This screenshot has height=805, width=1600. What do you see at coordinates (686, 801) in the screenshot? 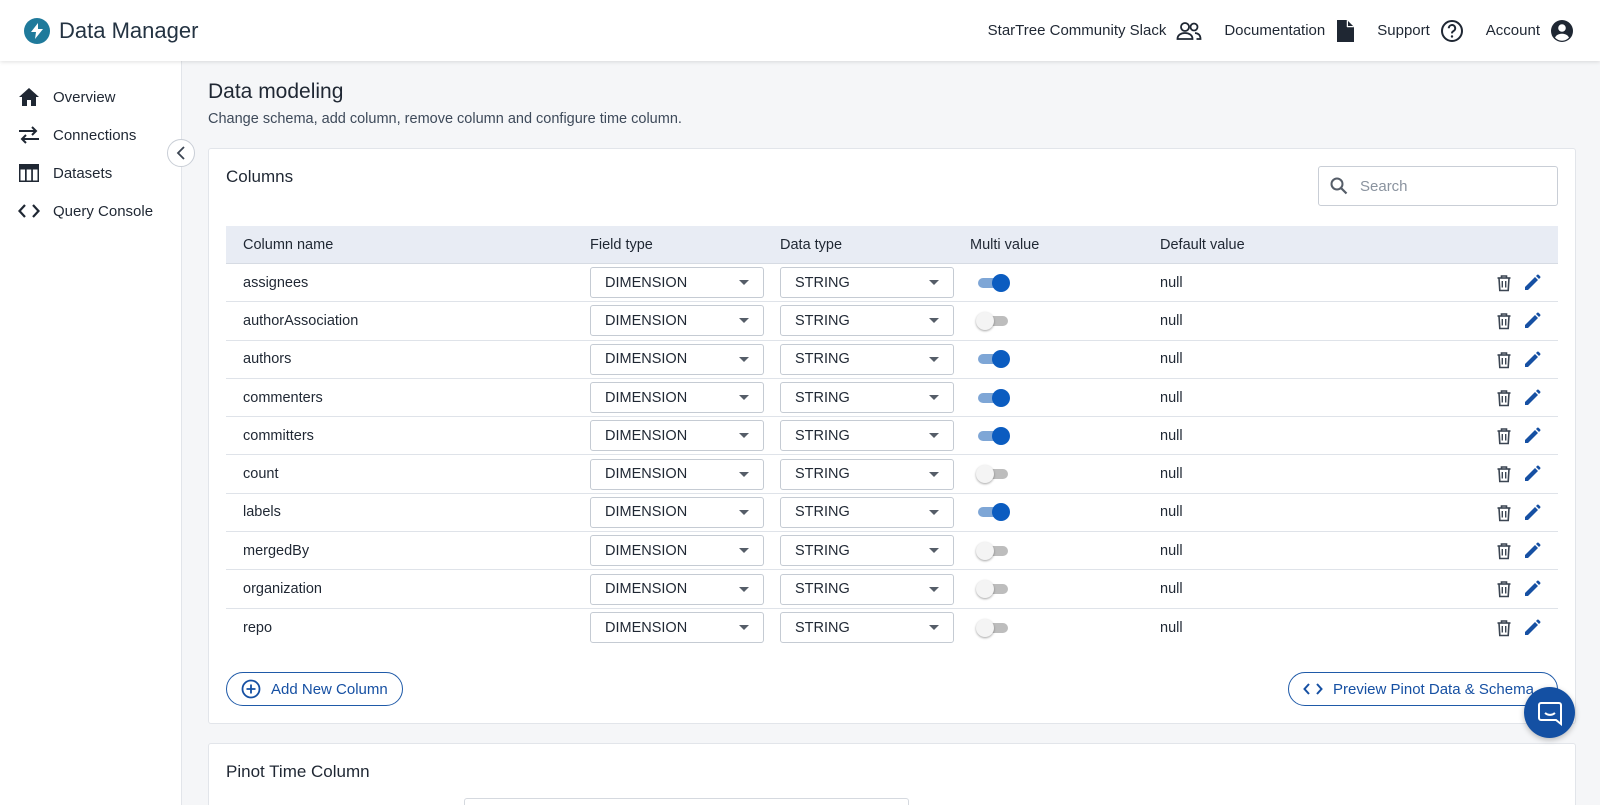
I see `time-column-field` at bounding box center [686, 801].